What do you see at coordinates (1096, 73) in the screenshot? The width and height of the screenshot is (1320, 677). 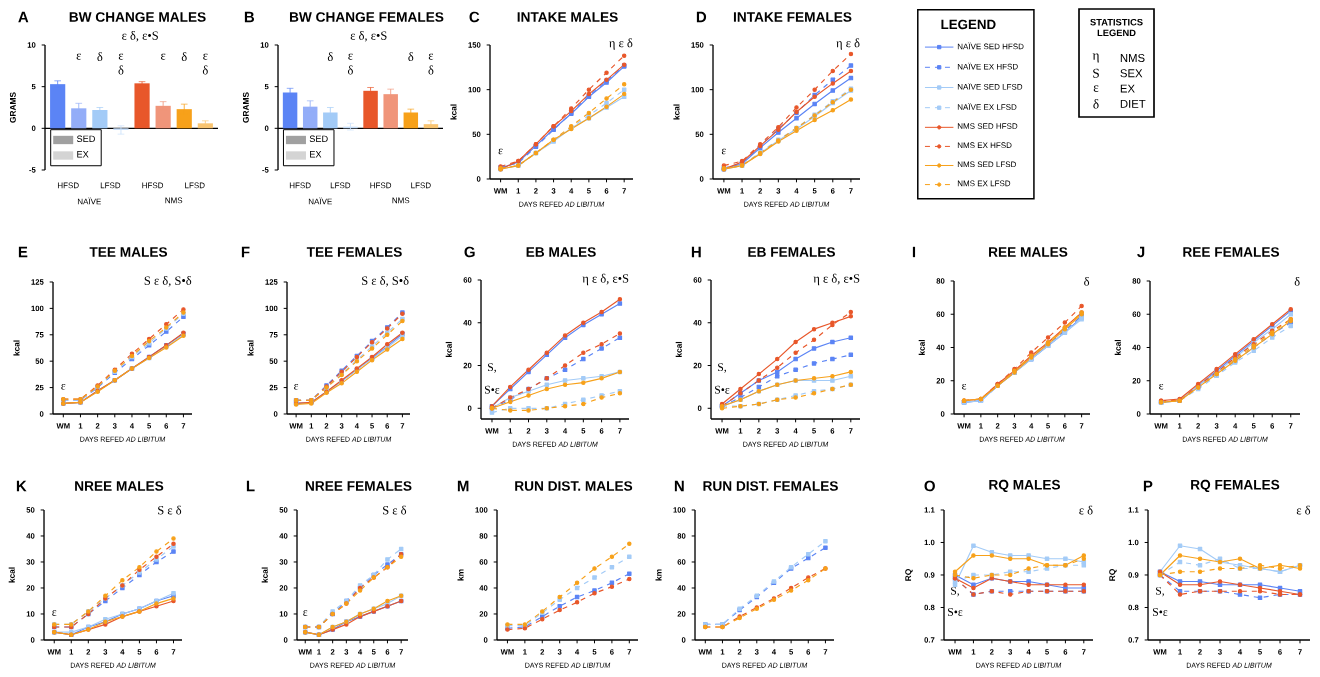 I see `text: S` at bounding box center [1096, 73].